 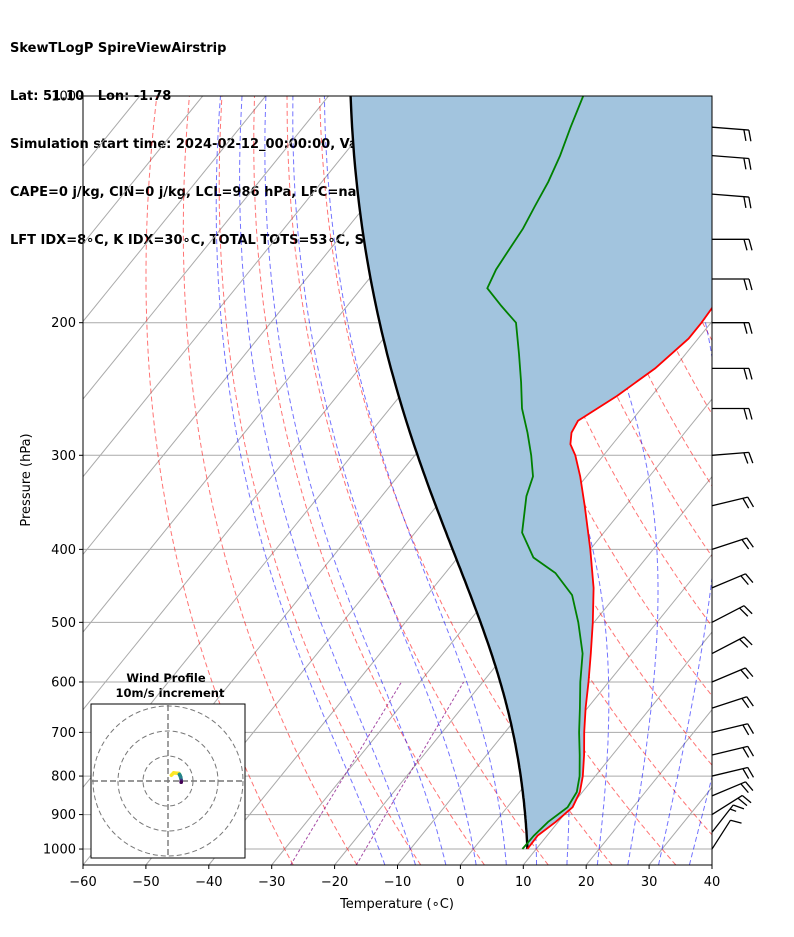 I want to click on y-tick-label: 900, so click(x=63, y=815).